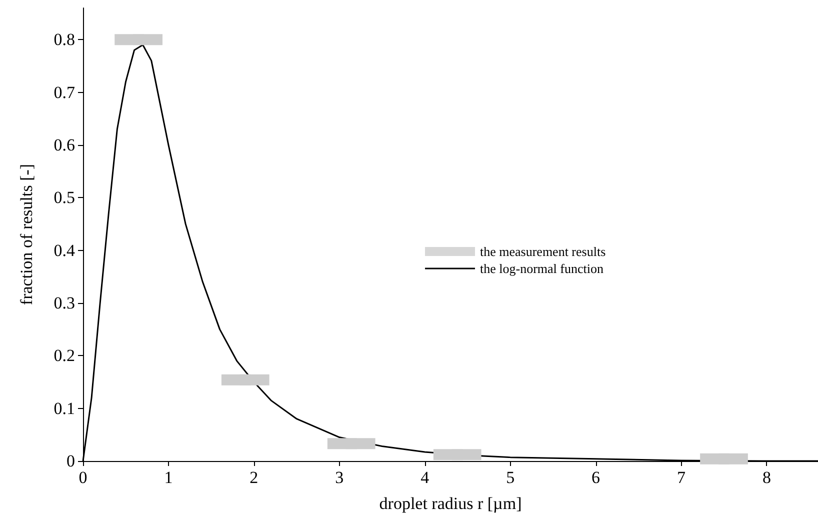 The image size is (818, 530). Describe the element at coordinates (450, 503) in the screenshot. I see `x-axis-title: droplet radius r [µm]` at that location.